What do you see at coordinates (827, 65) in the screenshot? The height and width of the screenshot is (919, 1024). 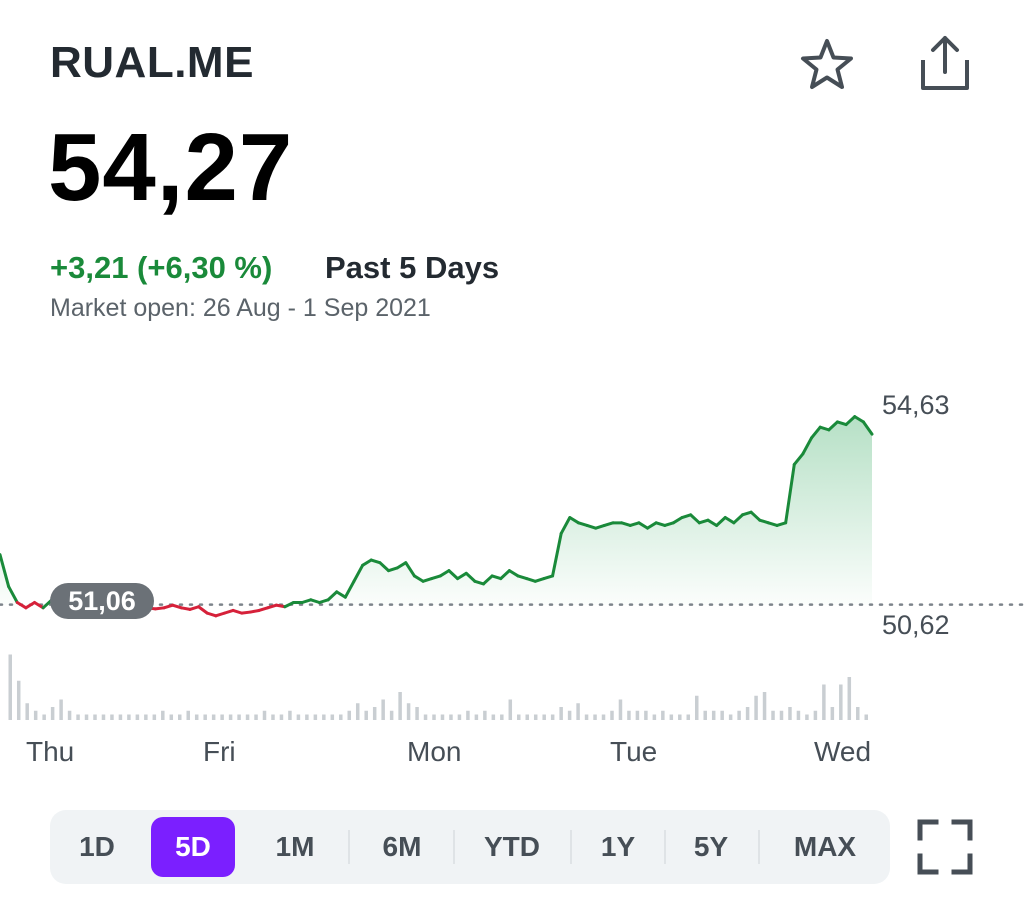 I see `watchlist-star-button` at bounding box center [827, 65].